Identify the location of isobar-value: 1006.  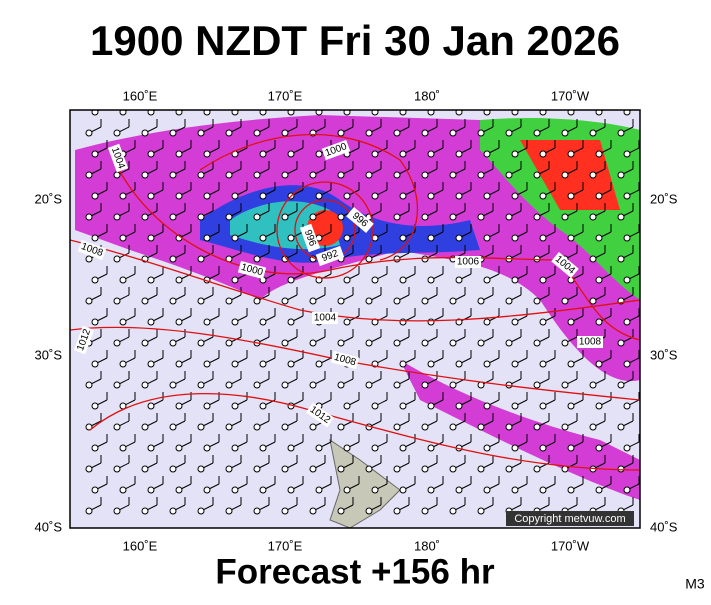
(468, 262).